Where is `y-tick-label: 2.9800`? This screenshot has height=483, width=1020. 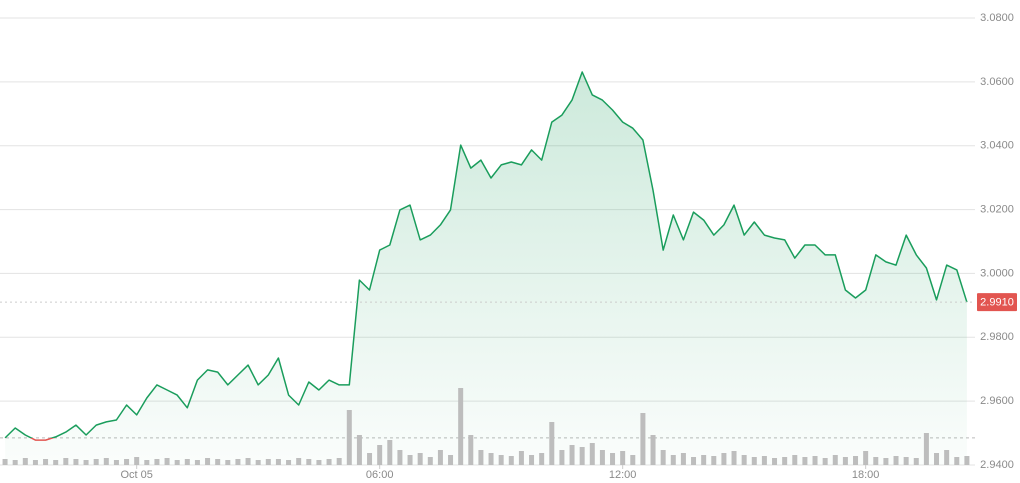
y-tick-label: 2.9800 is located at coordinates (997, 337).